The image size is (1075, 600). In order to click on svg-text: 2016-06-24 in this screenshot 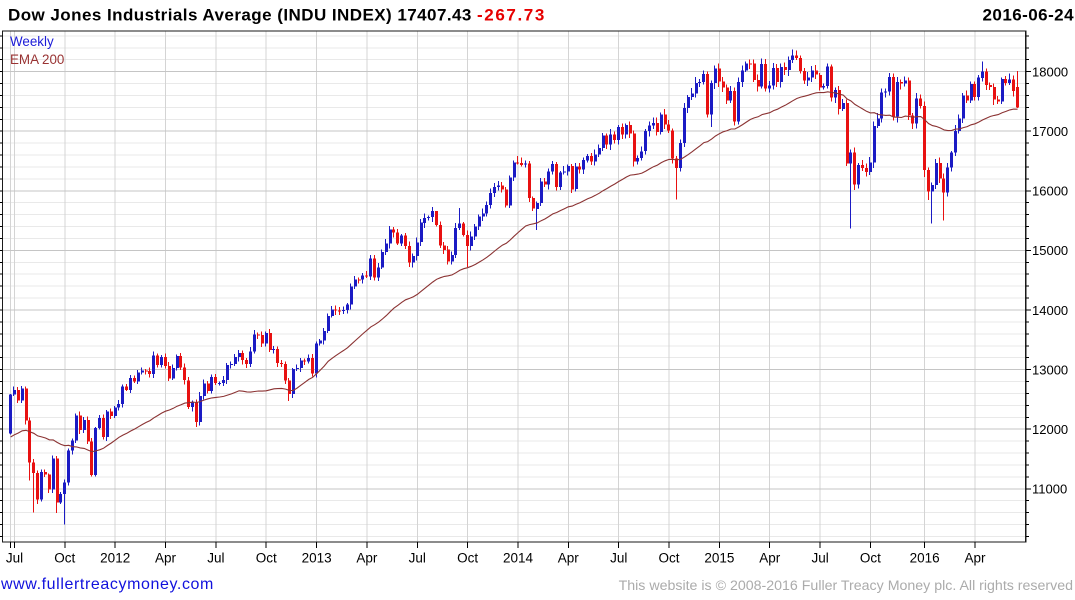, I will do `click(1029, 15)`.